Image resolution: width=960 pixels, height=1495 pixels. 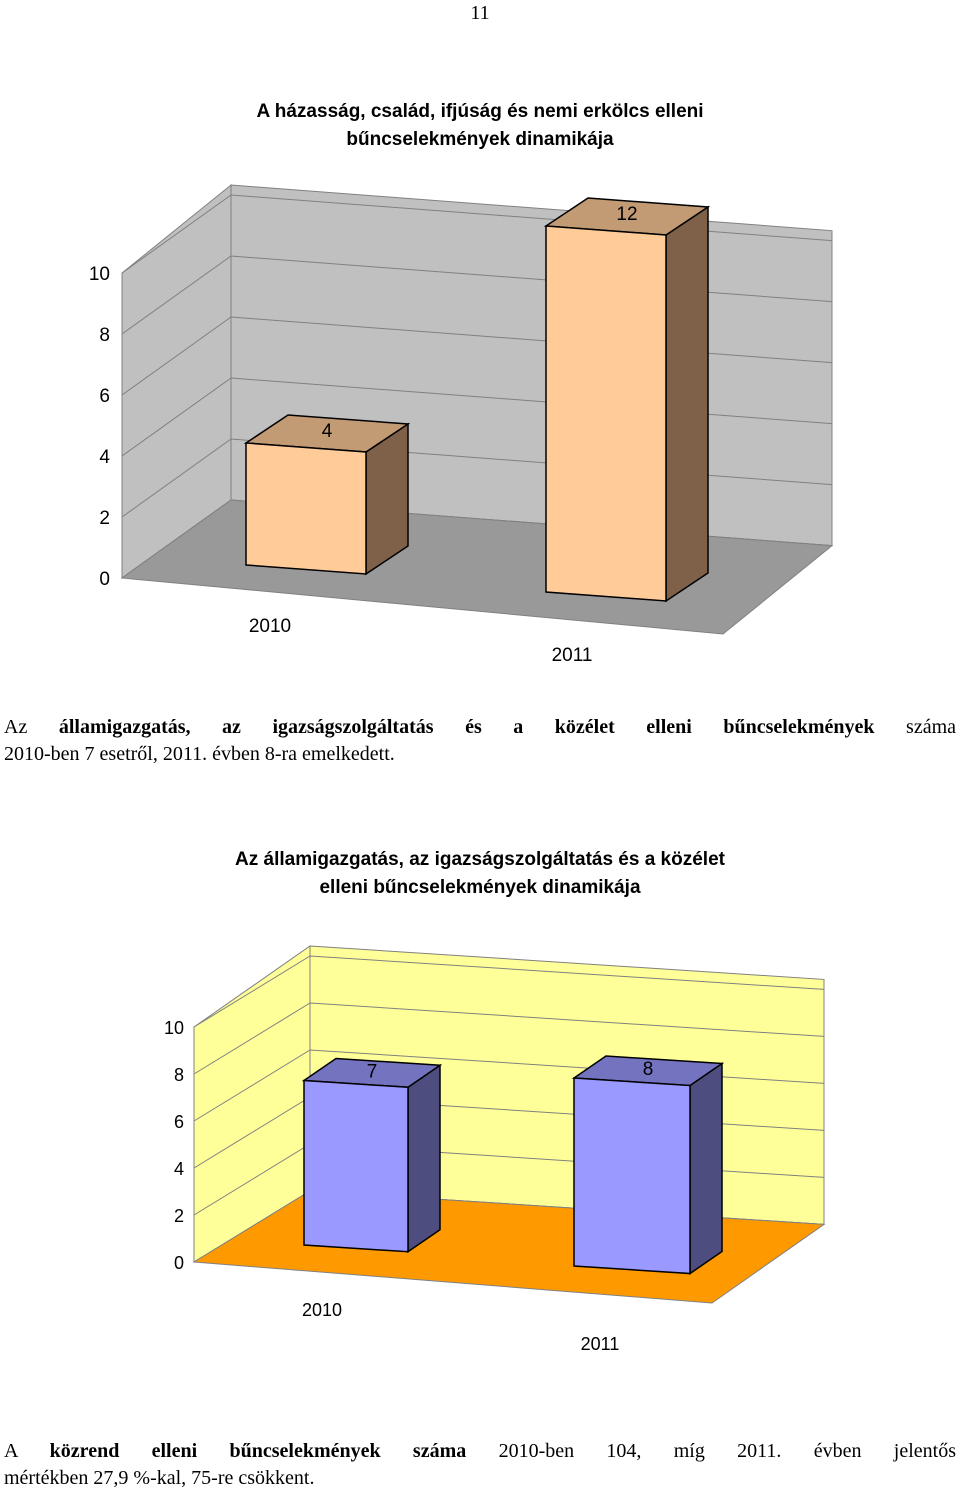 I want to click on chart1-y-tick-label: 6, so click(x=104, y=396).